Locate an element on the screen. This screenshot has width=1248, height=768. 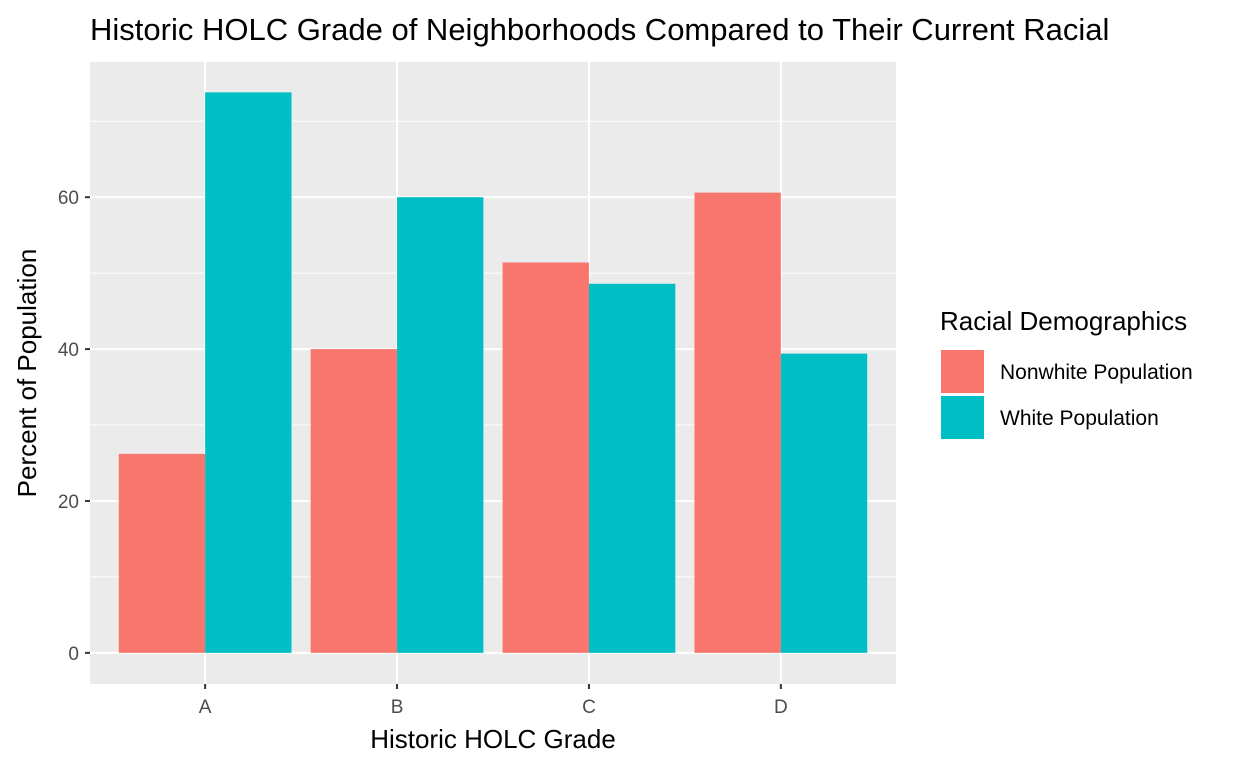
legend-label-nonwhite: Nonwhite Population is located at coordinates (1096, 372).